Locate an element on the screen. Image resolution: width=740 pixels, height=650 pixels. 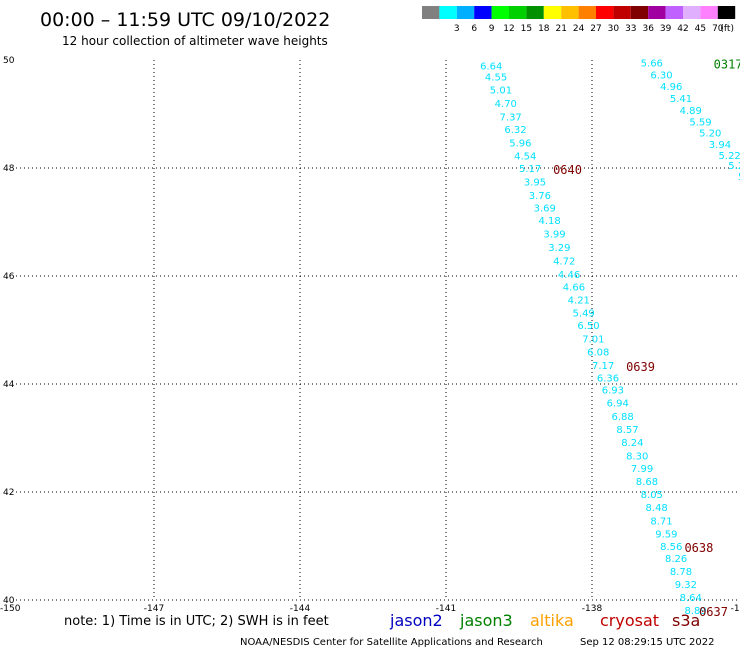
colorbar-label: 12 is located at coordinates (508, 29).